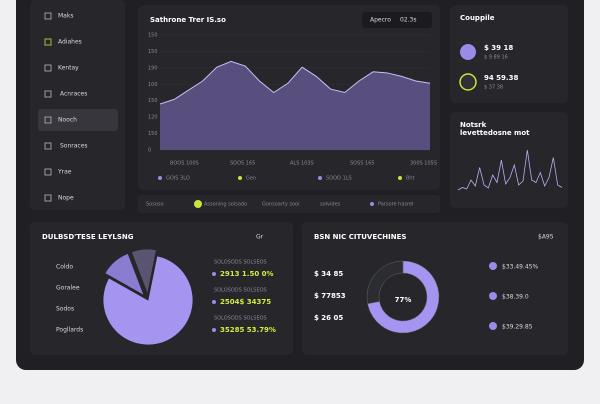 The image size is (600, 404). I want to click on x-tick-label: ALS 103S, so click(302, 164).